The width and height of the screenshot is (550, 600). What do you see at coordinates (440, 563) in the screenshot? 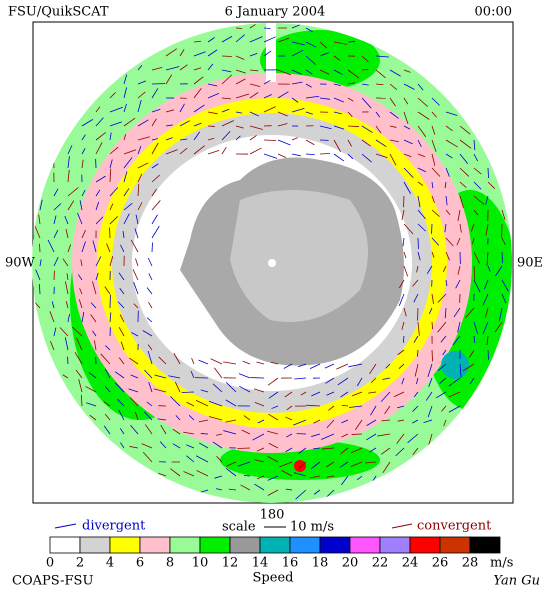
I see `colorbar-tick: 26` at bounding box center [440, 563].